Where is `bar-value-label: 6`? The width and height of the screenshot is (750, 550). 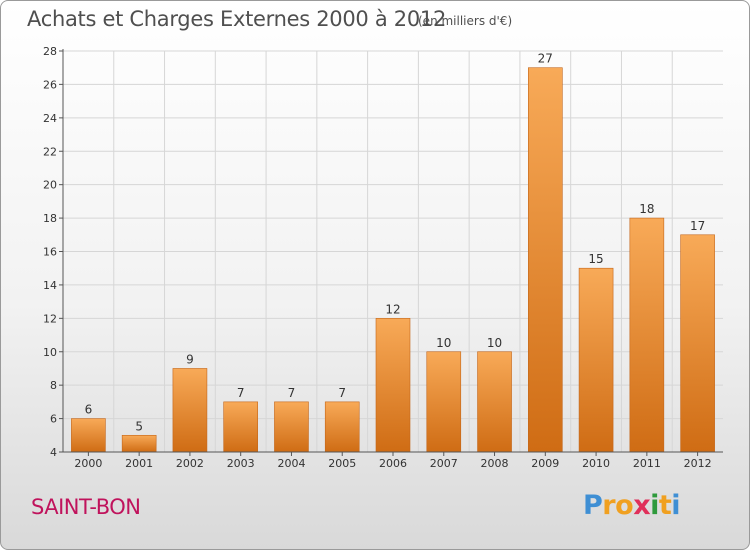 bar-value-label: 6 is located at coordinates (89, 410).